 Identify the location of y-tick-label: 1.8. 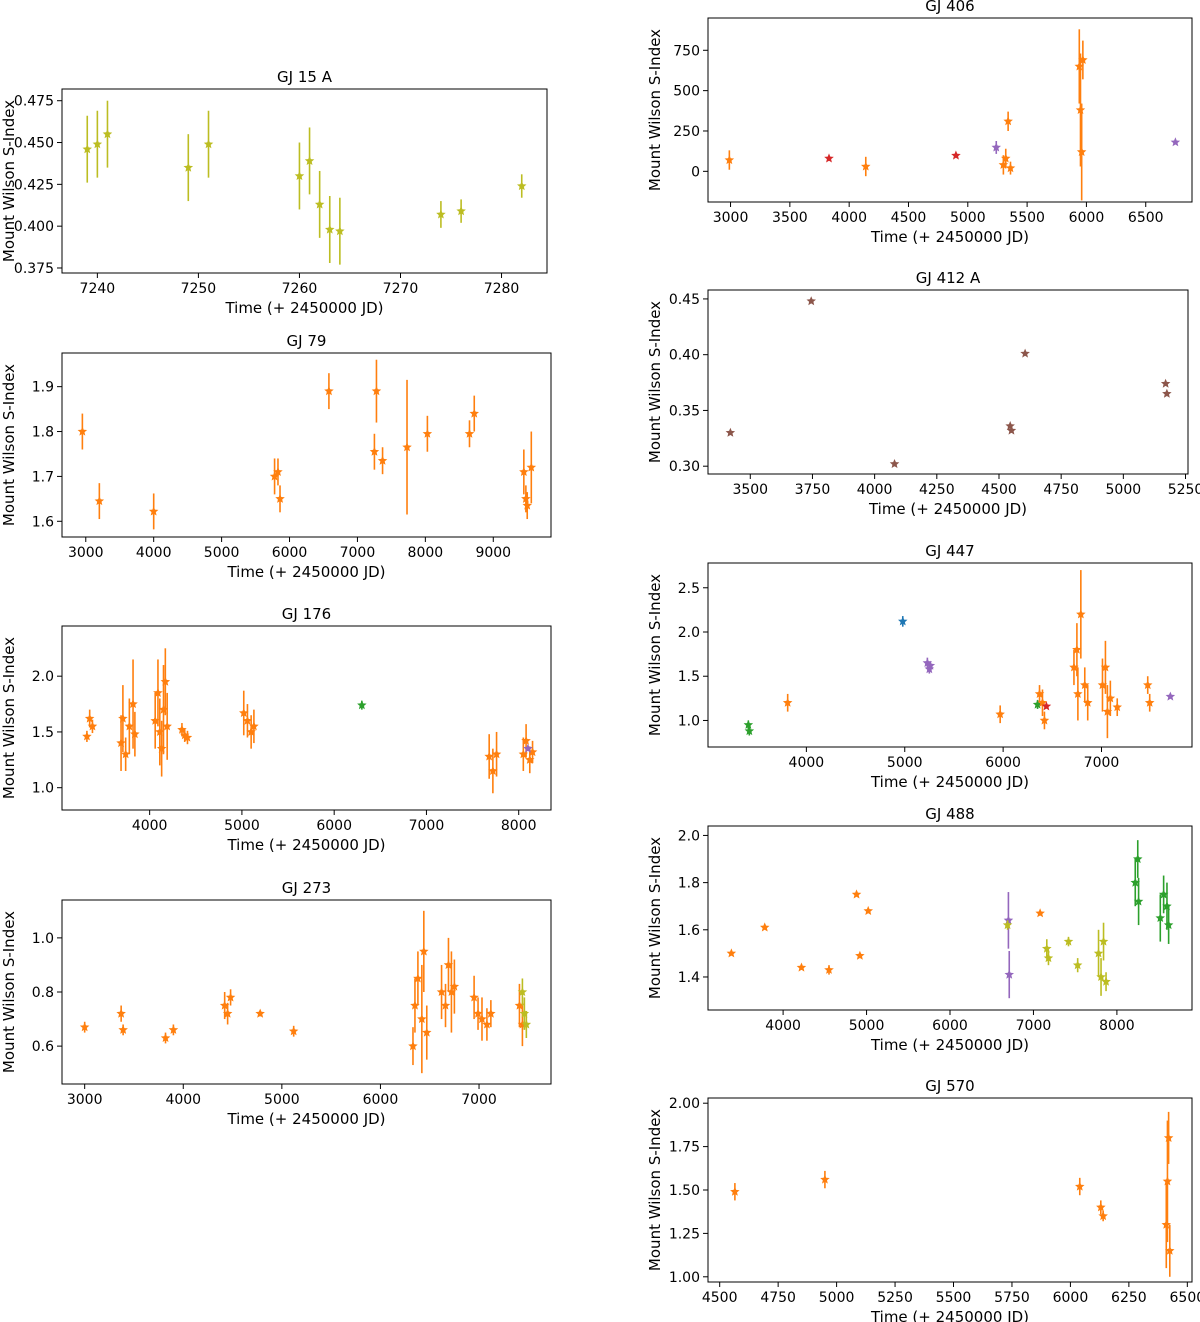
(43, 433).